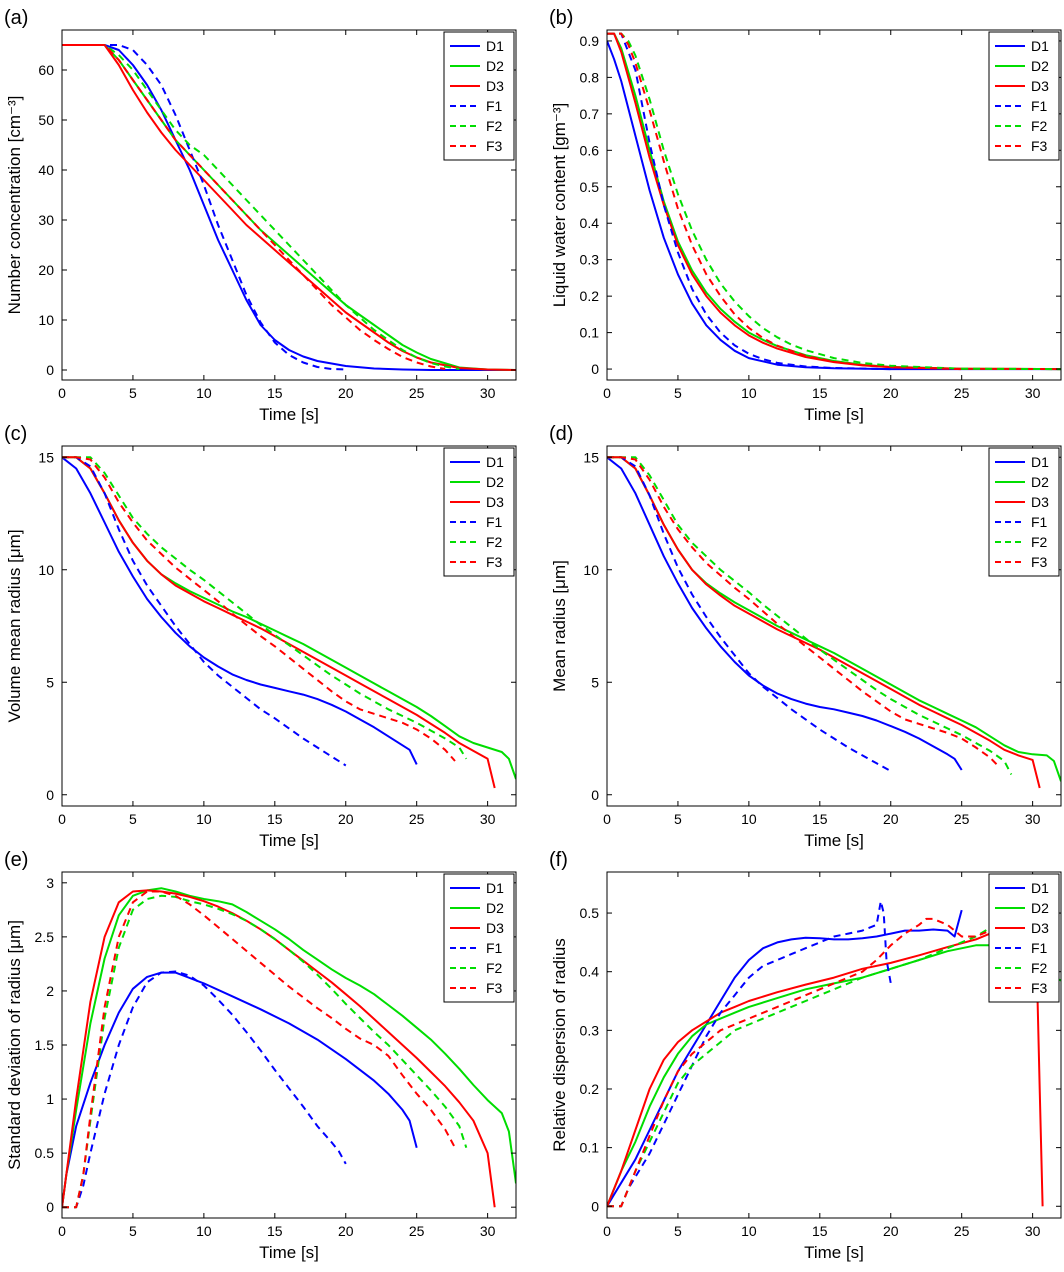  I want to click on panel-label: (d), so click(561, 434).